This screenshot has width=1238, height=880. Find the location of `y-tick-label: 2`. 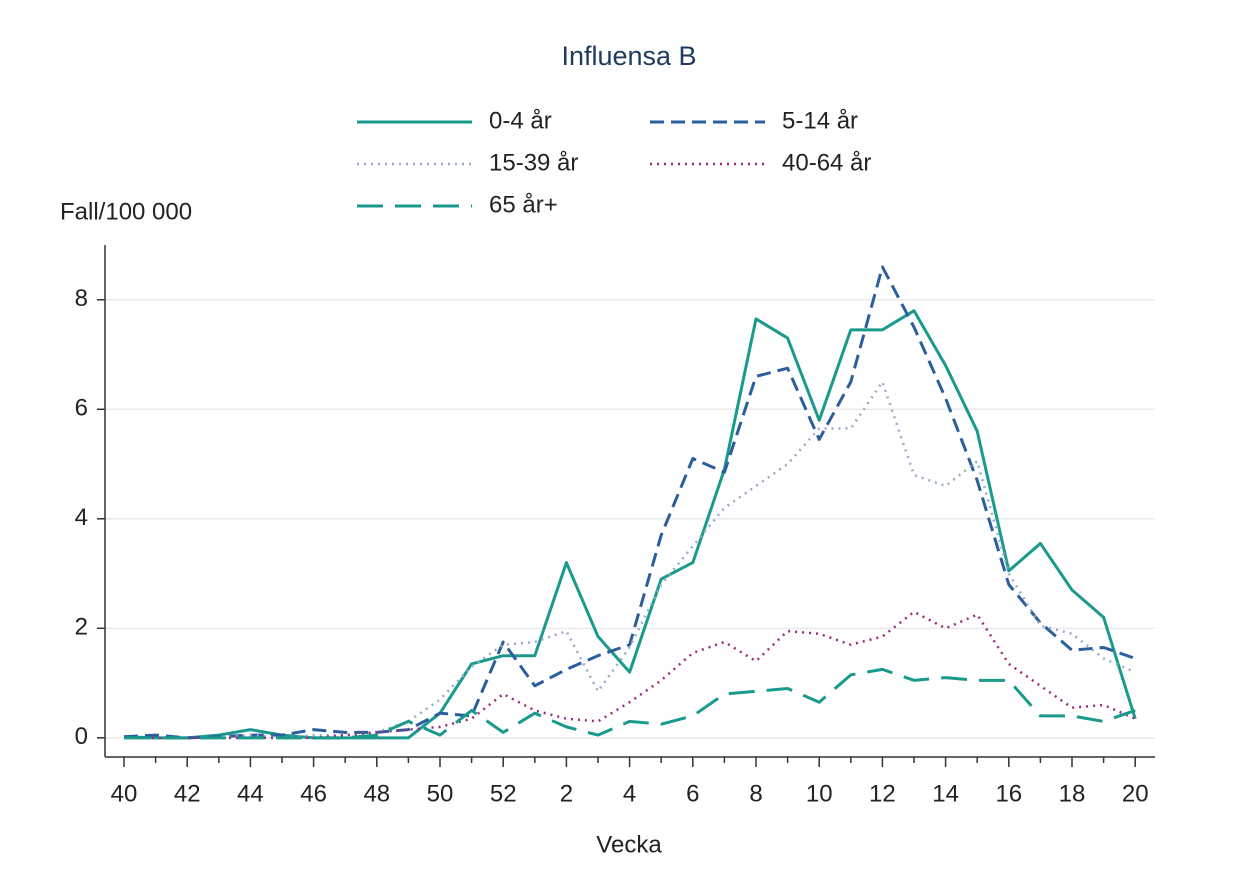

y-tick-label: 2 is located at coordinates (81, 627).